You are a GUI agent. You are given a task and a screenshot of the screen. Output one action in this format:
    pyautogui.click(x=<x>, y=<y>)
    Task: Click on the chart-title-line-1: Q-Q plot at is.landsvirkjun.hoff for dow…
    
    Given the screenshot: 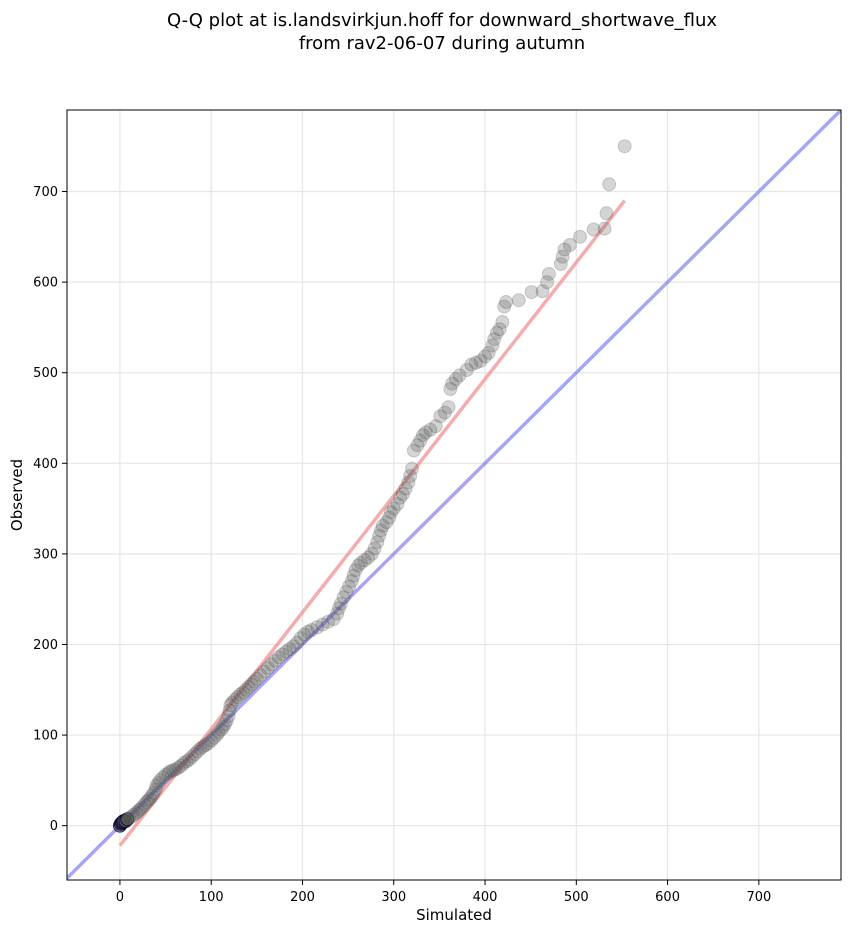 What is the action you would take?
    pyautogui.click(x=442, y=20)
    